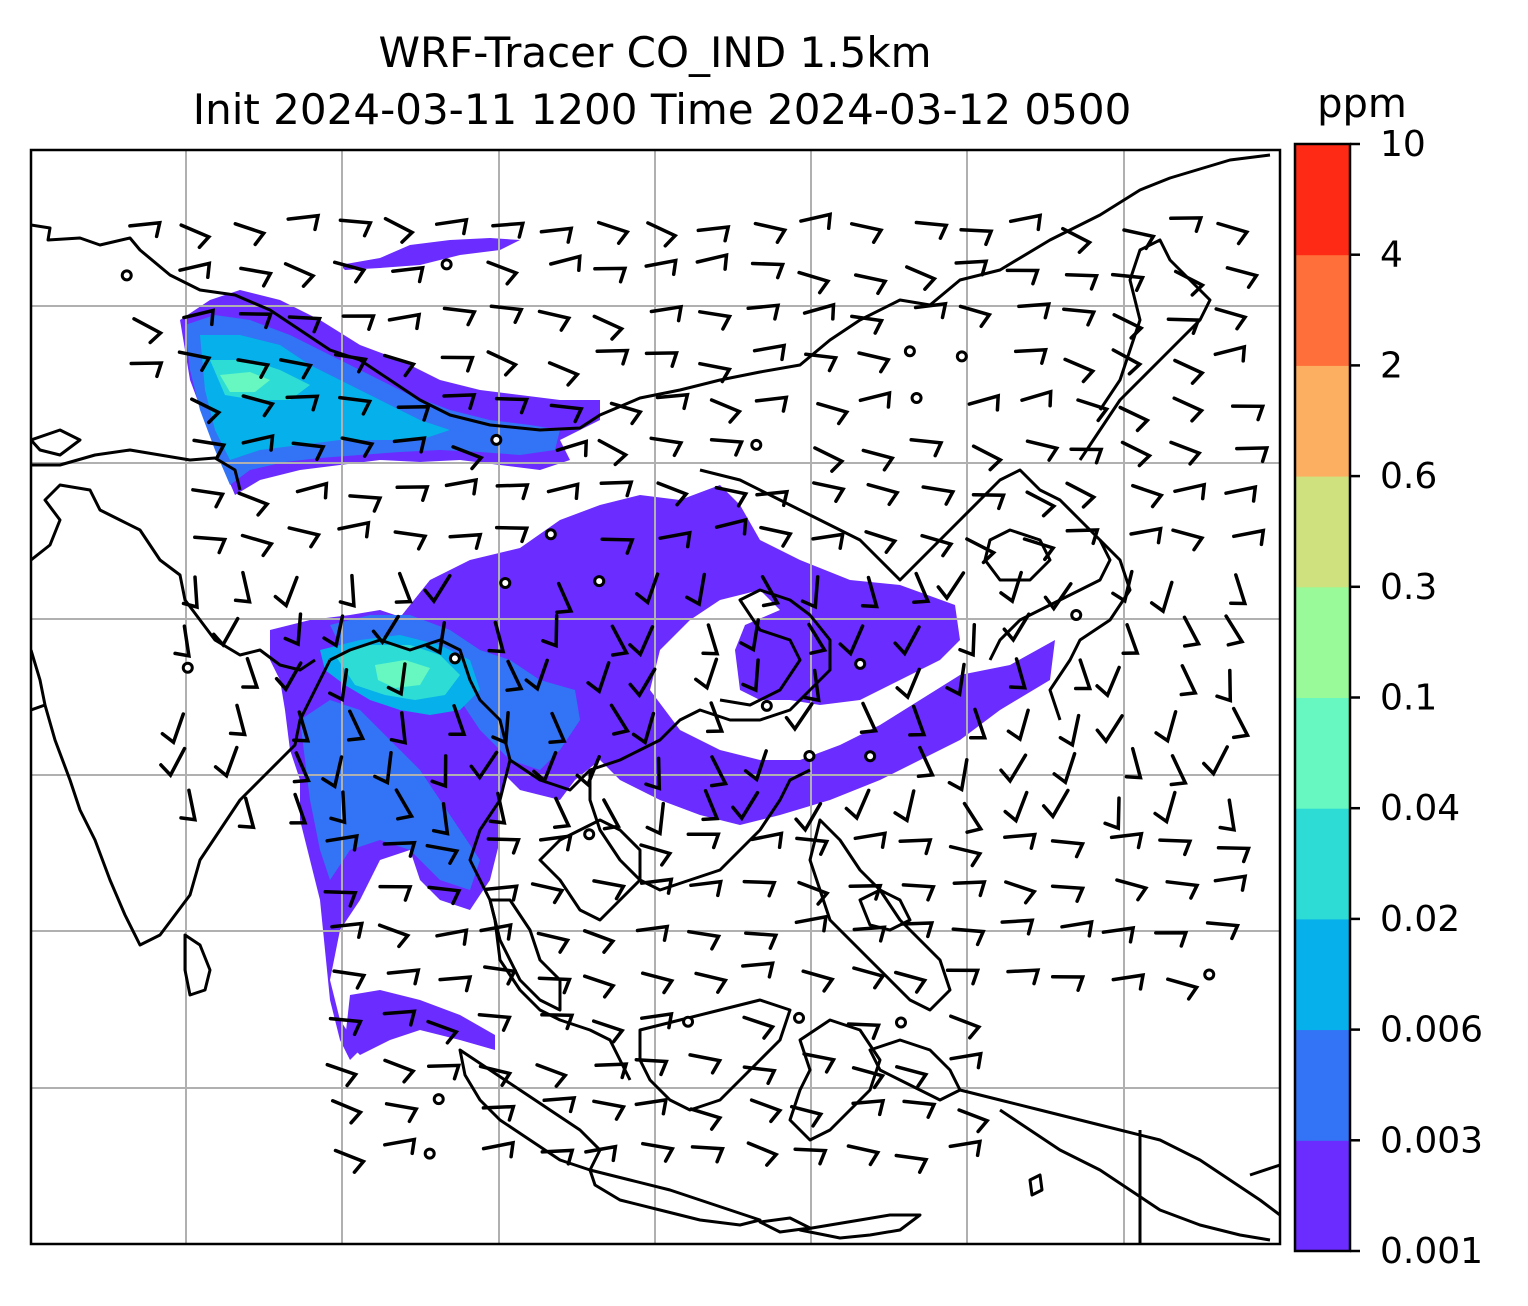  I want to click on colorbar-unit-label: ppm, so click(1362, 104).